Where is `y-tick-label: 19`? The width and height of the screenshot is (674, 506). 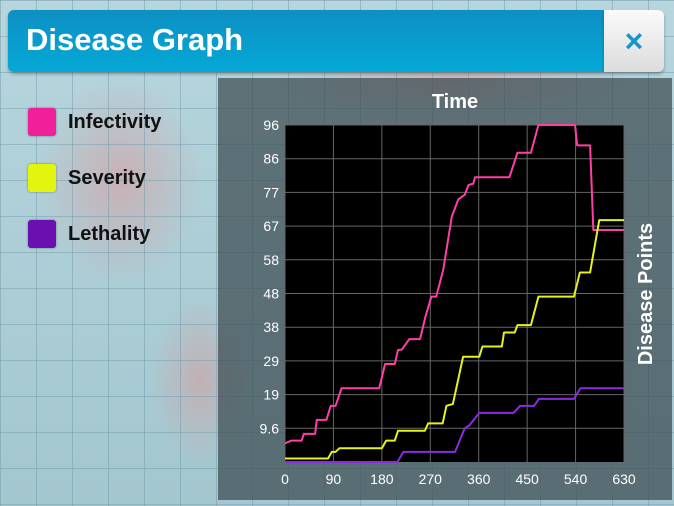 y-tick-label: 19 is located at coordinates (271, 395).